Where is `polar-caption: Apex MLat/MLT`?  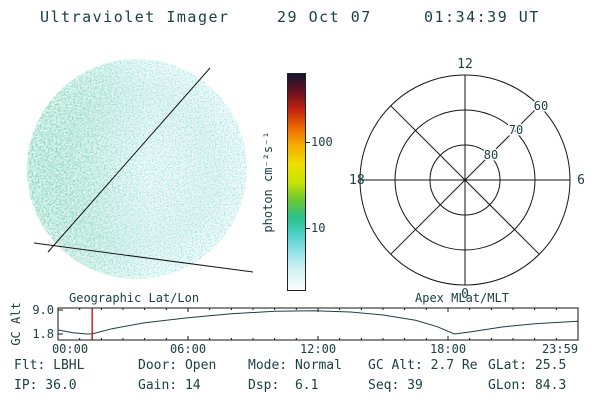 polar-caption: Apex MLat/MLT is located at coordinates (462, 298).